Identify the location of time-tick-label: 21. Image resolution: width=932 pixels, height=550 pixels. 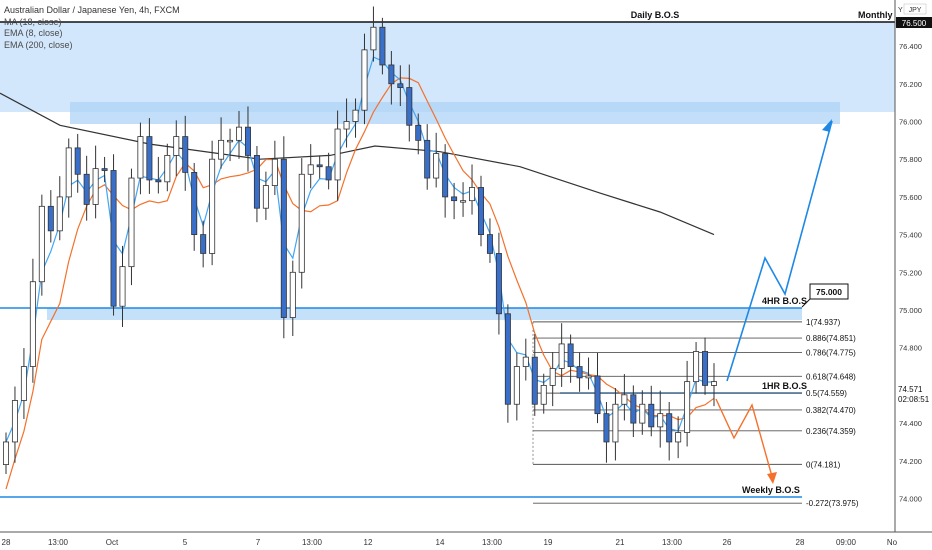
(620, 542).